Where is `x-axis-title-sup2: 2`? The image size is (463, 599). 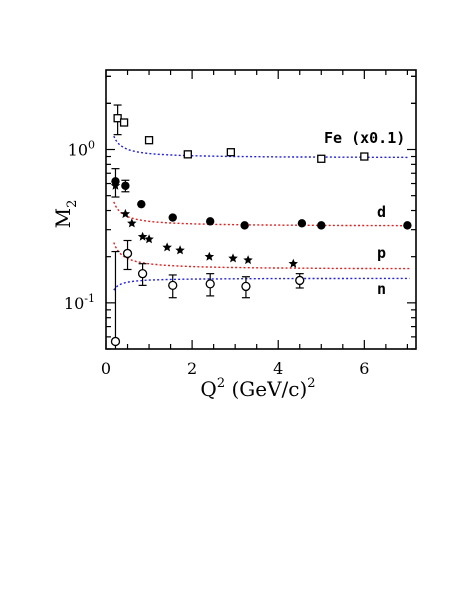
x-axis-title-sup2: 2 is located at coordinates (311, 383).